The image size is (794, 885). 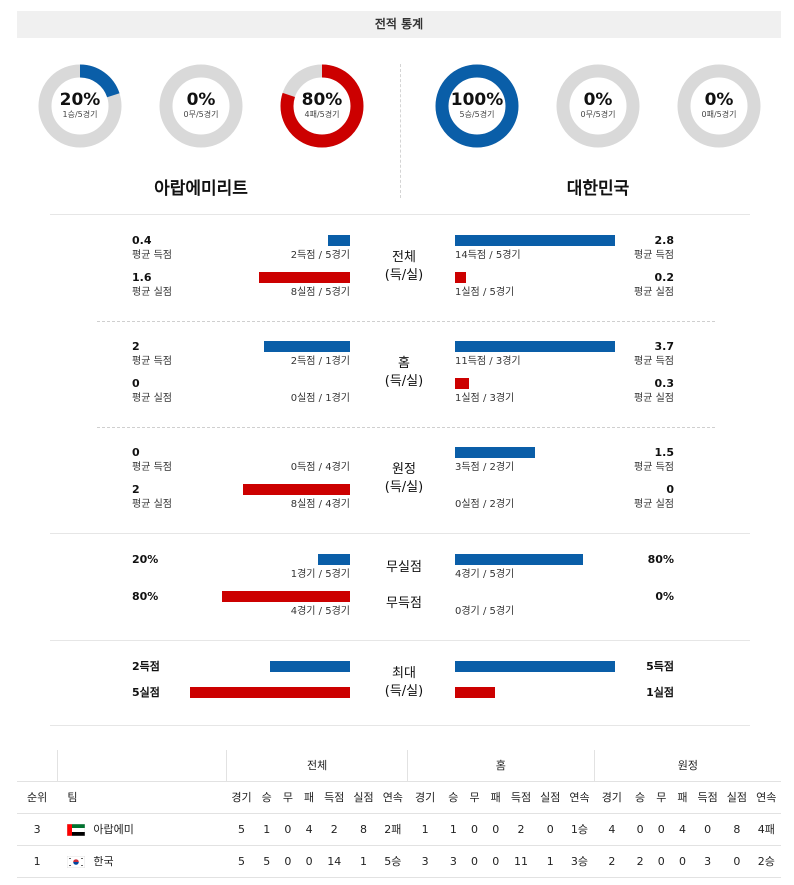 I want to click on right-avg-scored: 2.8, so click(x=664, y=240).